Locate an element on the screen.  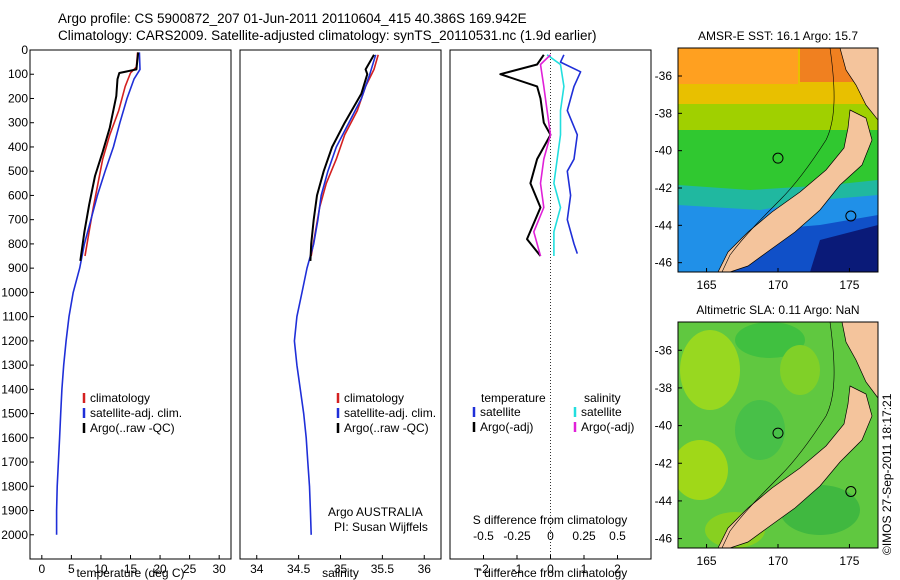
salinity-xtick-label: 34 is located at coordinates (257, 569).